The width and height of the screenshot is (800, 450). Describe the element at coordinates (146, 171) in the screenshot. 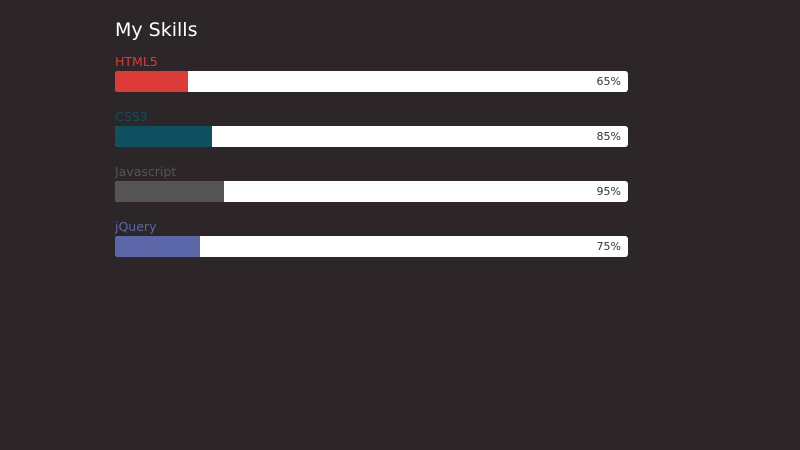

I see `skill-label: Javascript` at that location.